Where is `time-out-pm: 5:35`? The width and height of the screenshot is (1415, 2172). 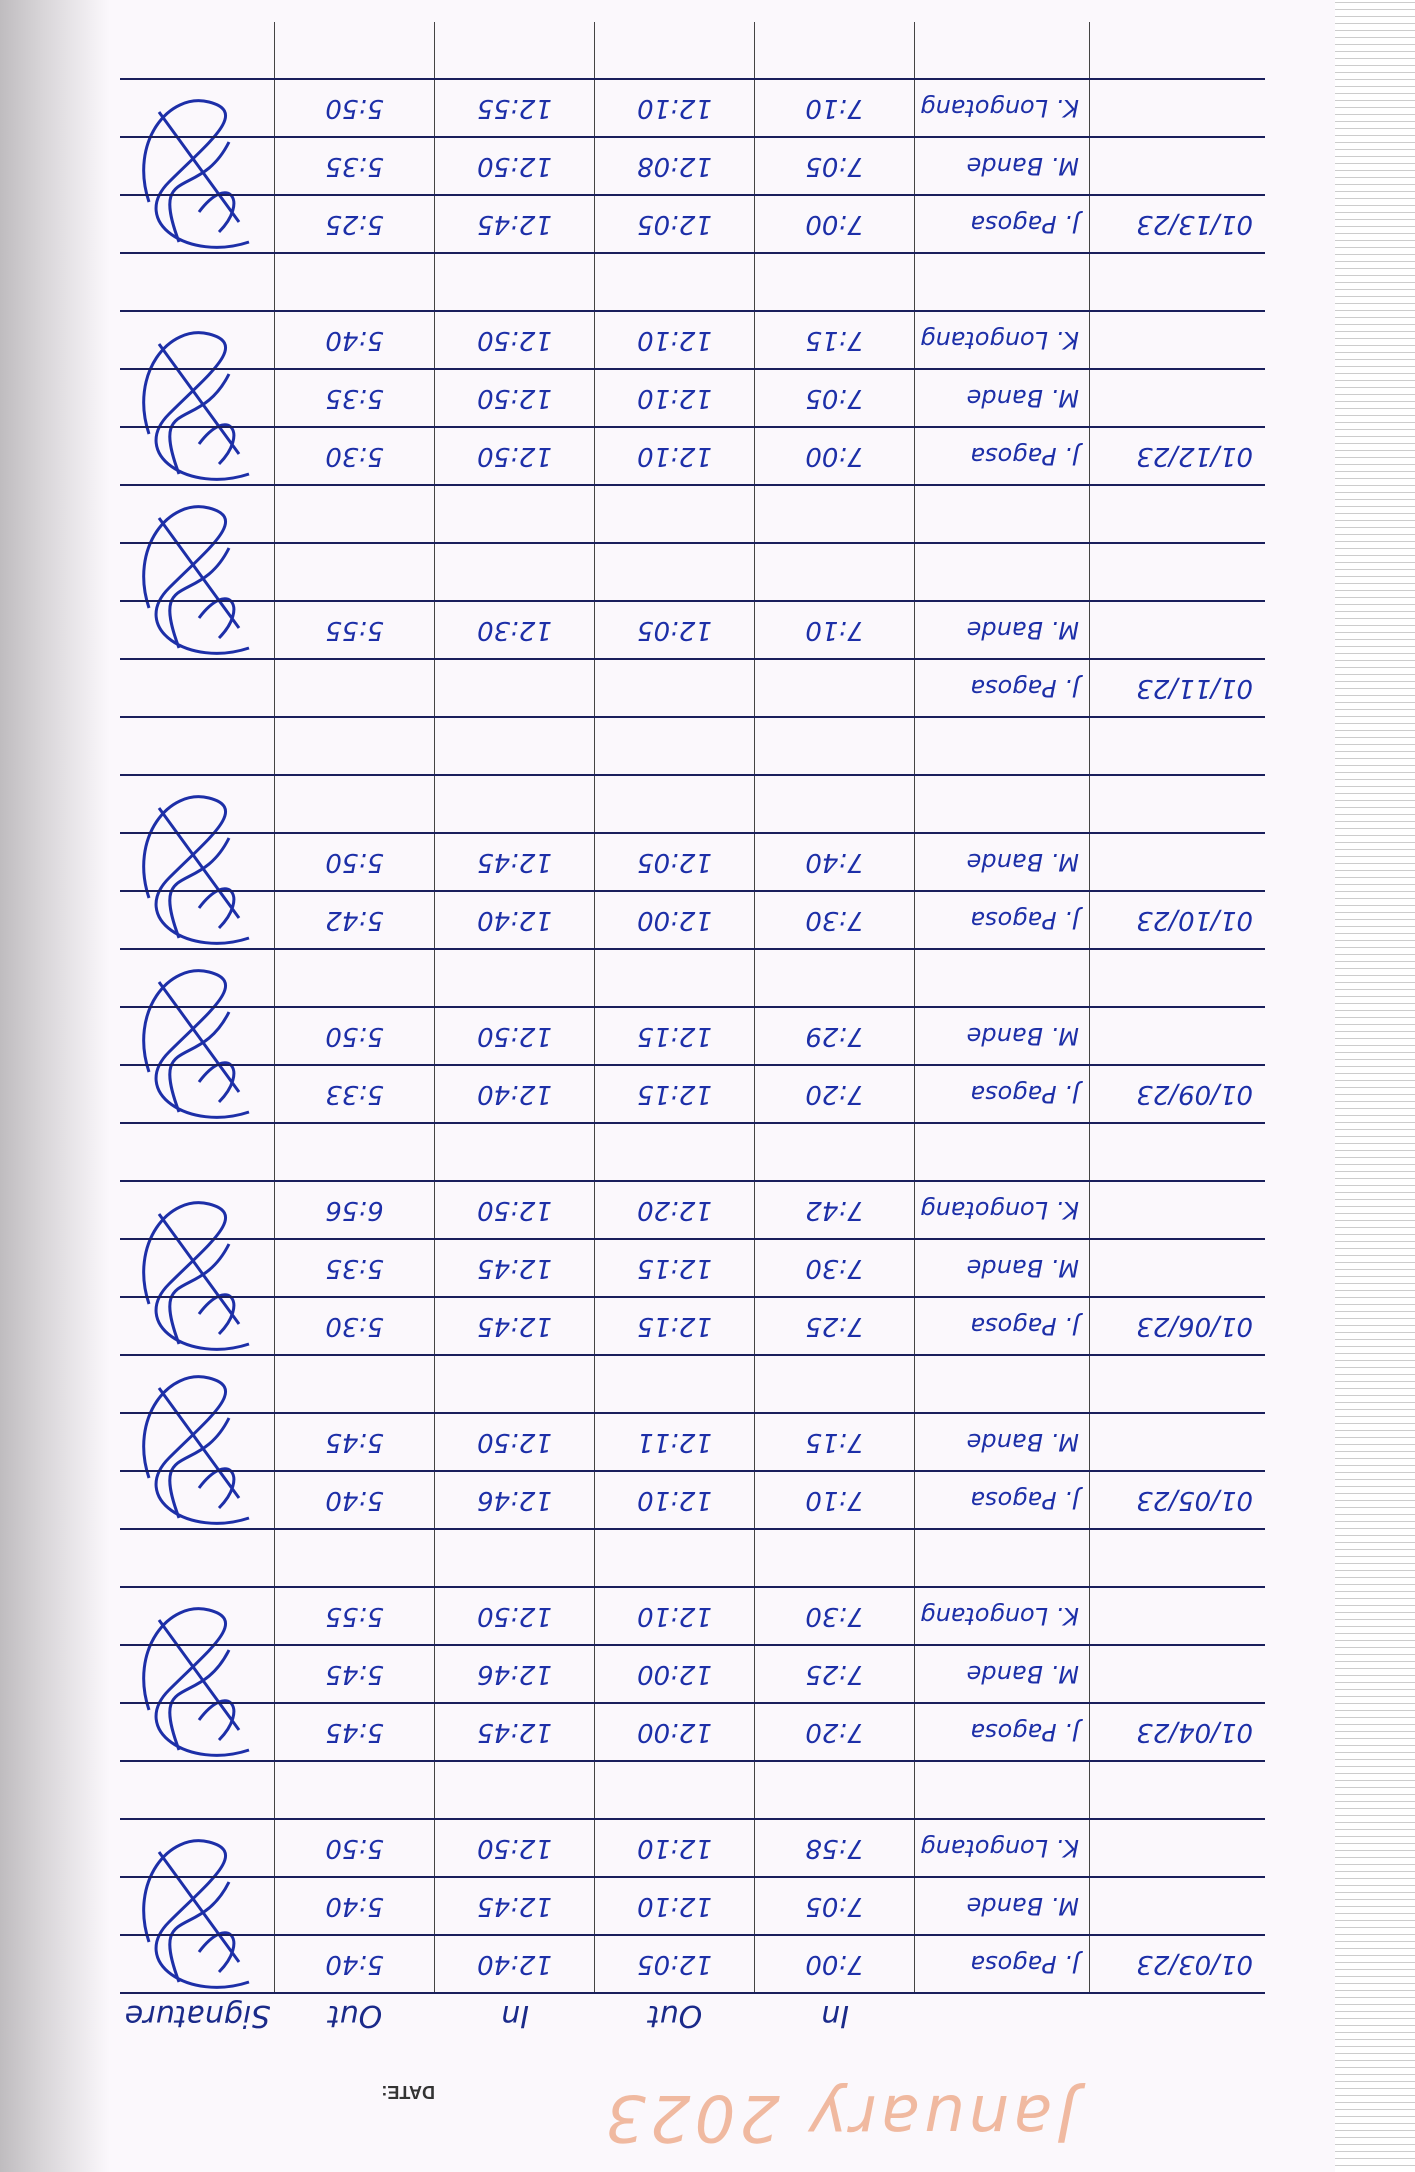 time-out-pm: 5:35 is located at coordinates (355, 398).